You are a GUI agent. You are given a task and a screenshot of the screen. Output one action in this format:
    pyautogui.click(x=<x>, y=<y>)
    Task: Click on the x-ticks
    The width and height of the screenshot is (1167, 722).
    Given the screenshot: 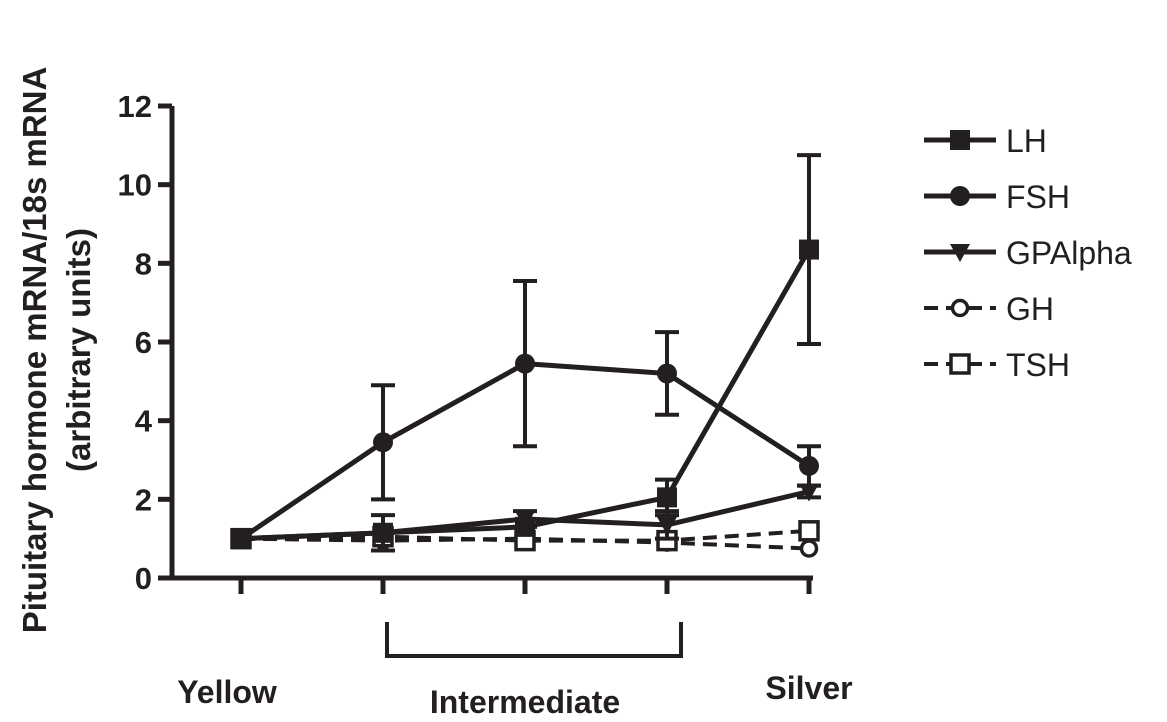 What is the action you would take?
    pyautogui.click(x=525, y=586)
    